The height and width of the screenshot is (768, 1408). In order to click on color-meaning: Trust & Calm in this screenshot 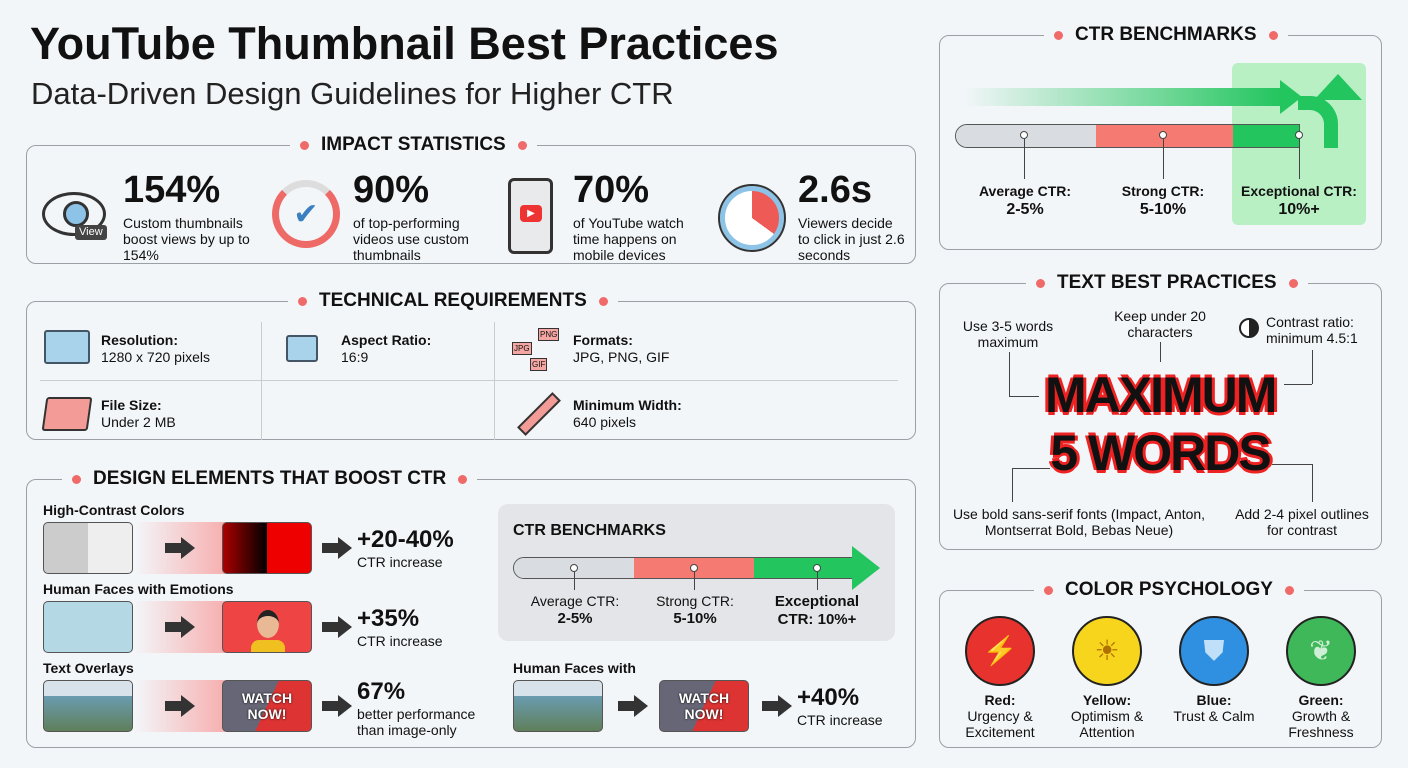, I will do `click(1214, 716)`.